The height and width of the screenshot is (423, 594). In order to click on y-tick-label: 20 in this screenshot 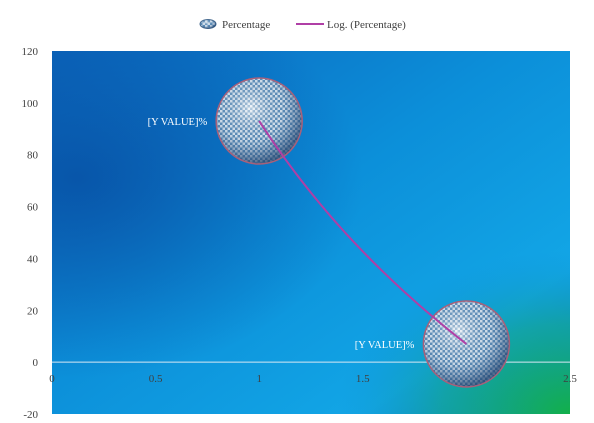, I will do `click(33, 311)`.